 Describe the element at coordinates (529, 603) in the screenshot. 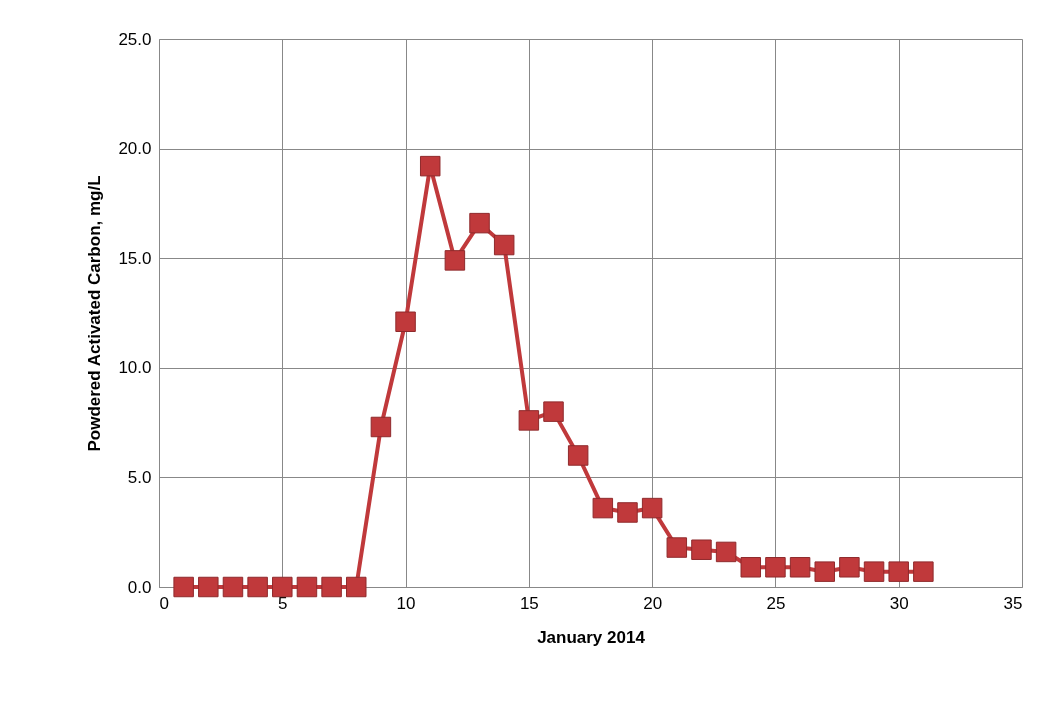

I see `x-tick-label: 15` at that location.